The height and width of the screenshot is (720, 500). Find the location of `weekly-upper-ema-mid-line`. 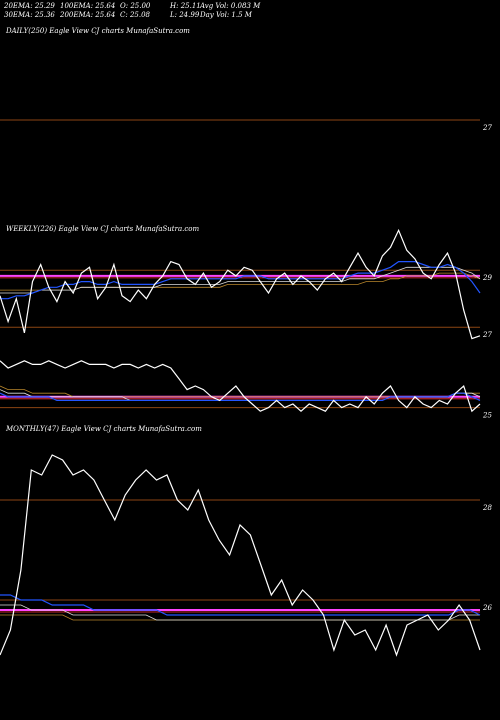

weekly-upper-ema-mid-line is located at coordinates (240, 280).